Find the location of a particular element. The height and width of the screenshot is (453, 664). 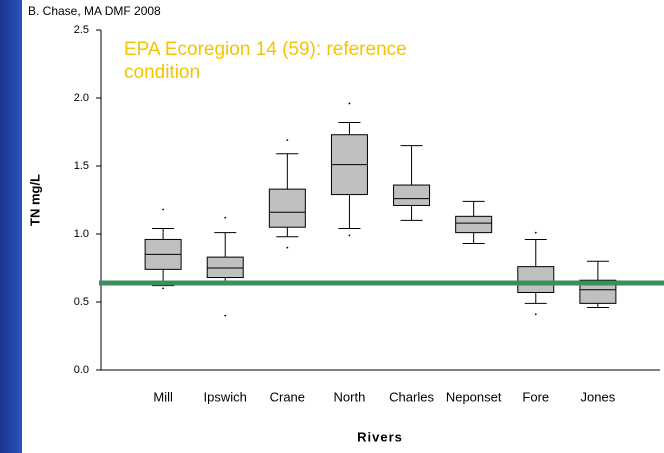

y-tick-label: 0.5 is located at coordinates (81, 302).